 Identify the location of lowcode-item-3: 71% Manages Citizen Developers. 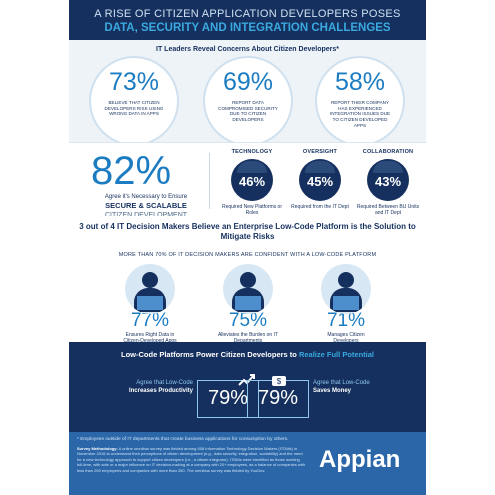
(346, 304).